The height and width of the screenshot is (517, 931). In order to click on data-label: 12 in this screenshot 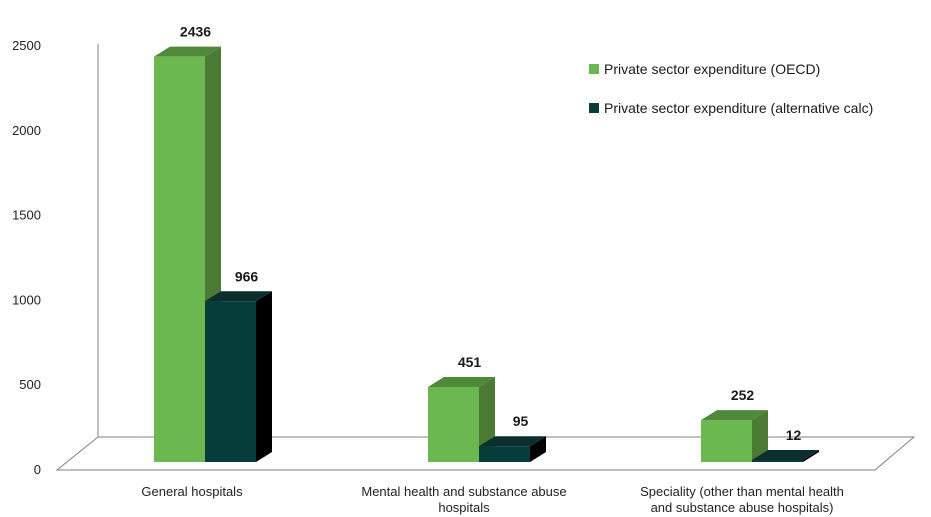, I will do `click(794, 435)`.